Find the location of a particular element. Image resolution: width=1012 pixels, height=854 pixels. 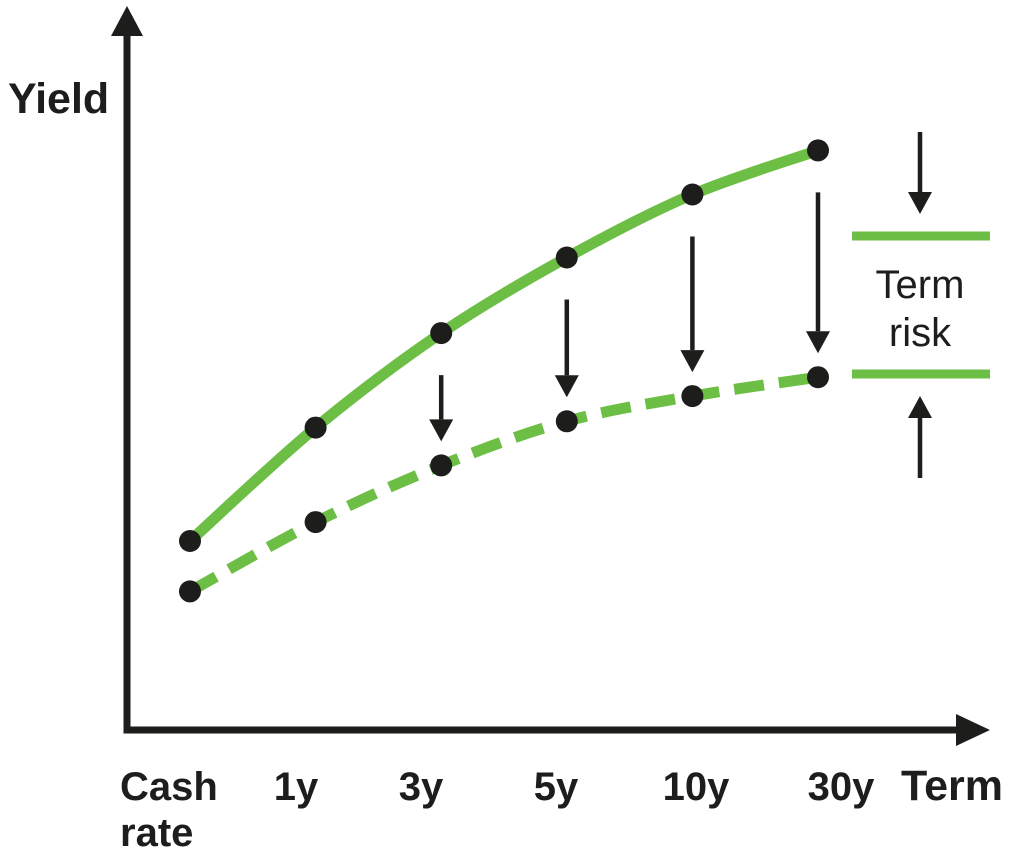

term-risk-gap-arrows-layer is located at coordinates (629, 317).